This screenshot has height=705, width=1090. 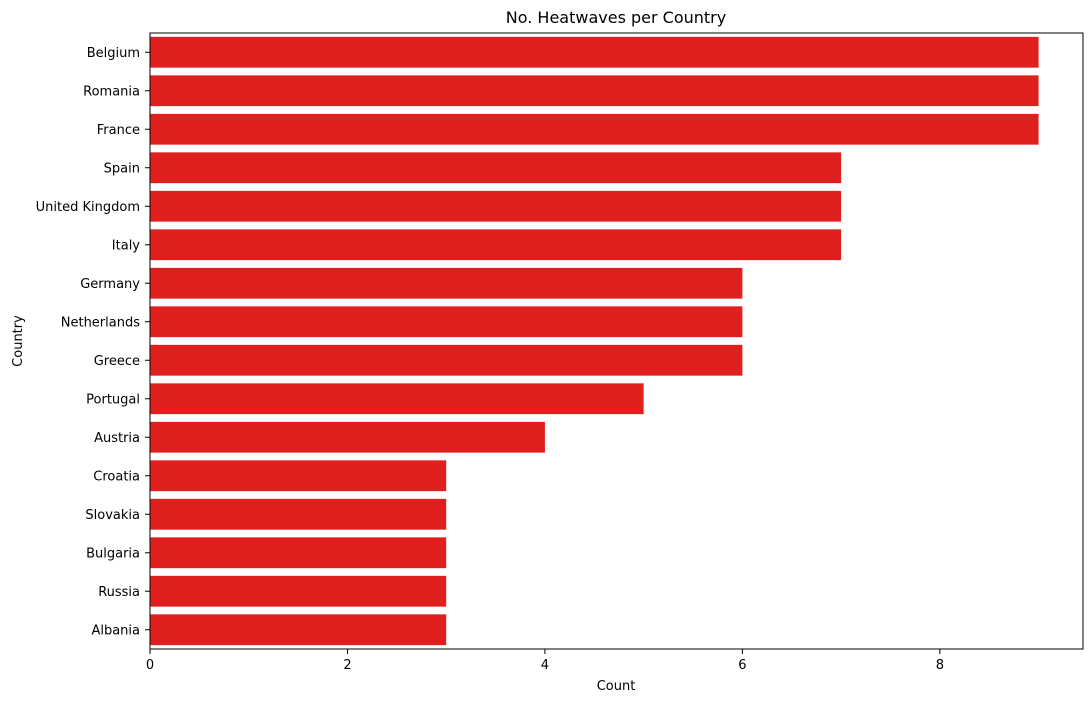 I want to click on bar-germany, so click(x=446, y=283).